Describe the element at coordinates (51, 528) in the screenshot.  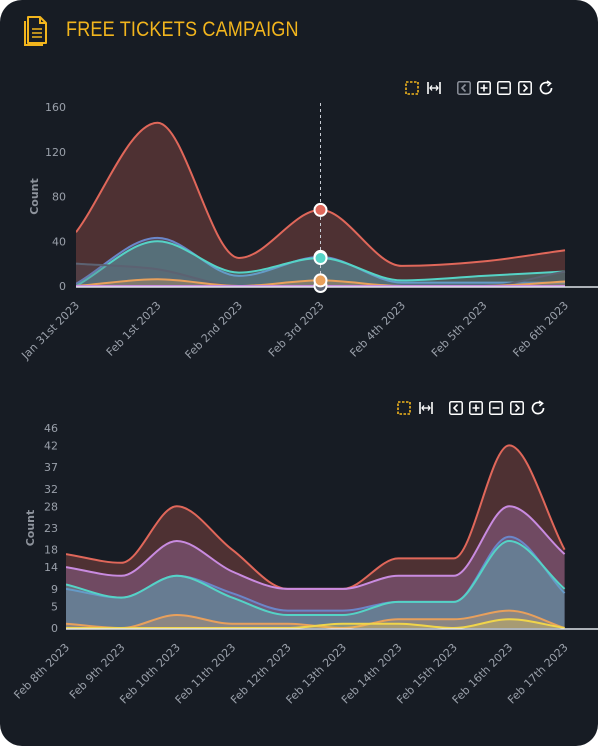
I see `y-tick-label: 23` at that location.